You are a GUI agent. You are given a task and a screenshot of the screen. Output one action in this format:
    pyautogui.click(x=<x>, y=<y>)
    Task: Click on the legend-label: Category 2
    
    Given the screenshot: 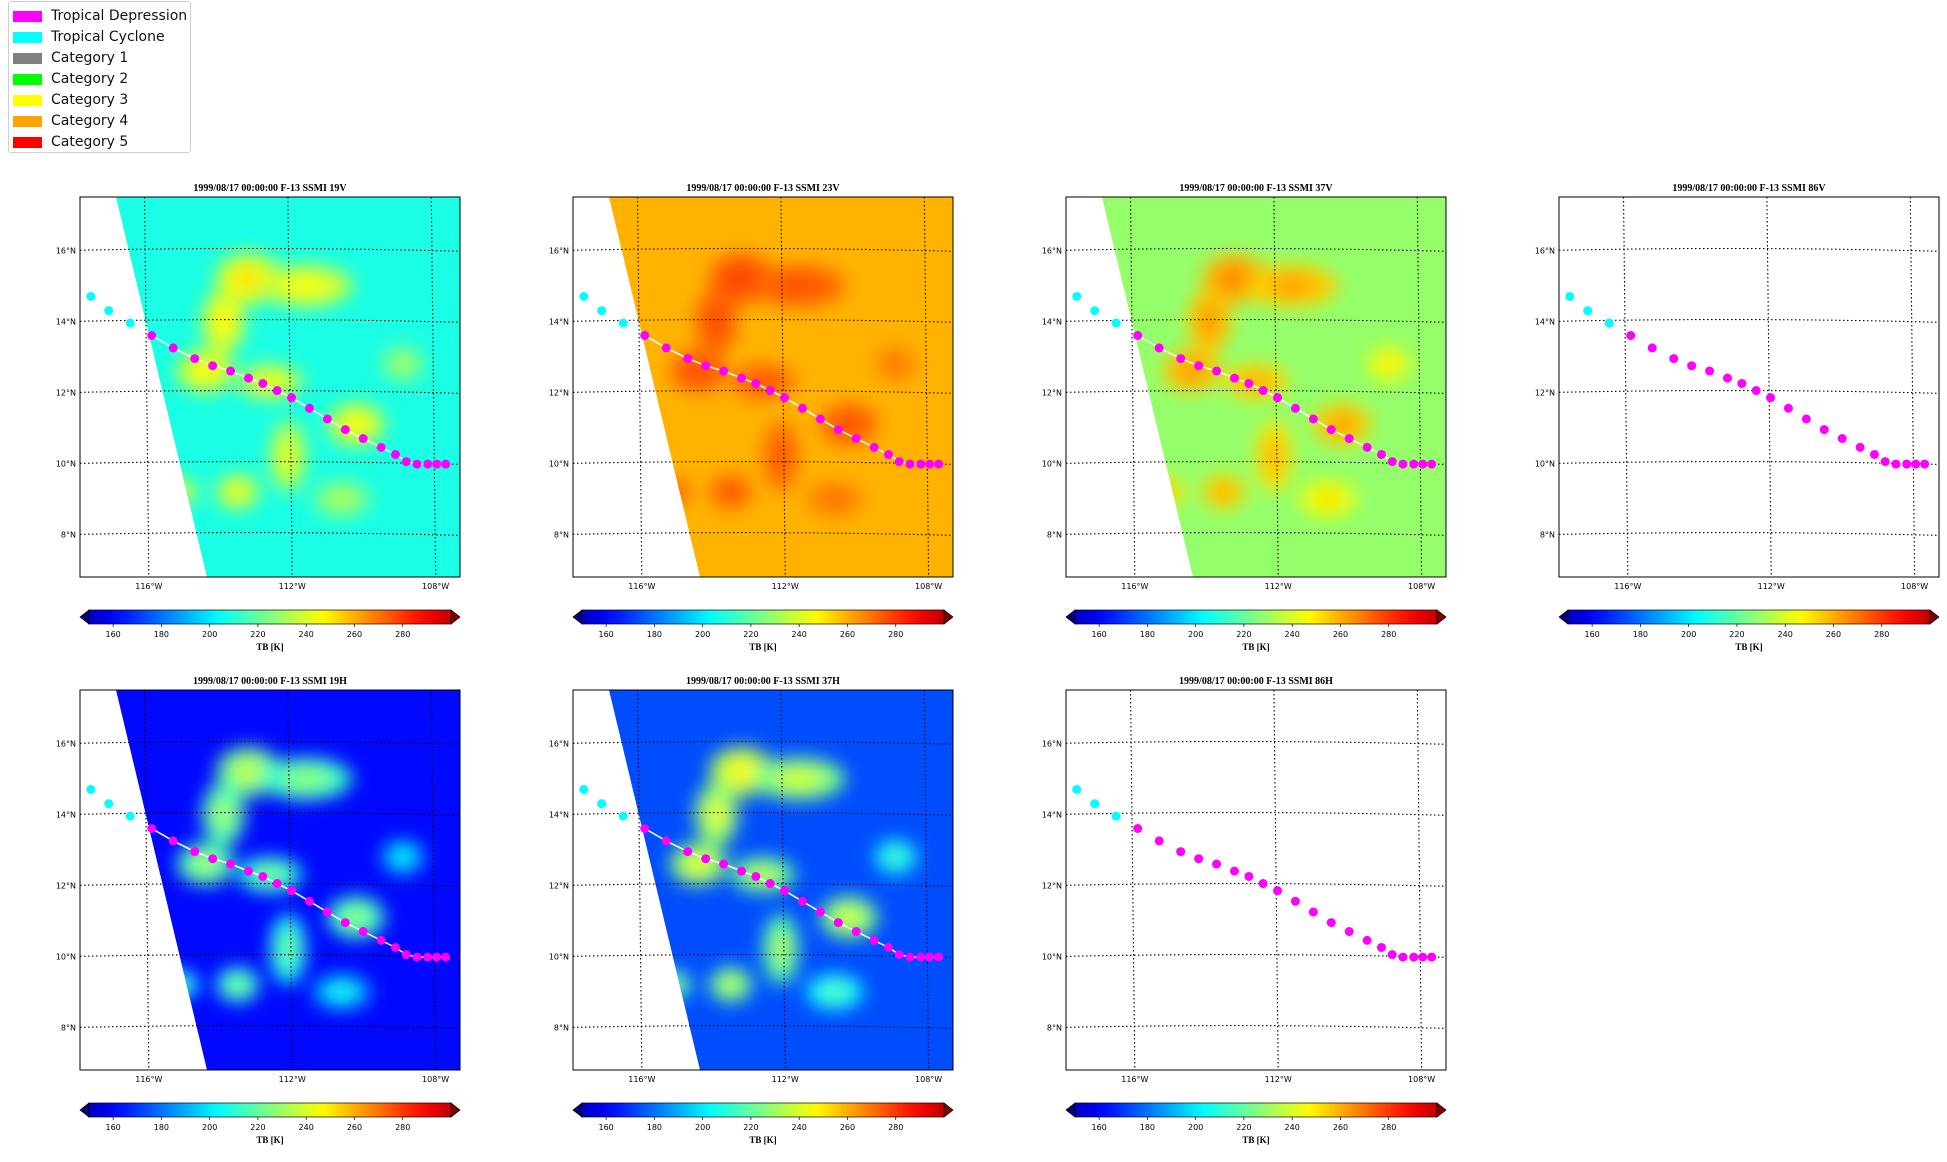 What is the action you would take?
    pyautogui.click(x=90, y=79)
    